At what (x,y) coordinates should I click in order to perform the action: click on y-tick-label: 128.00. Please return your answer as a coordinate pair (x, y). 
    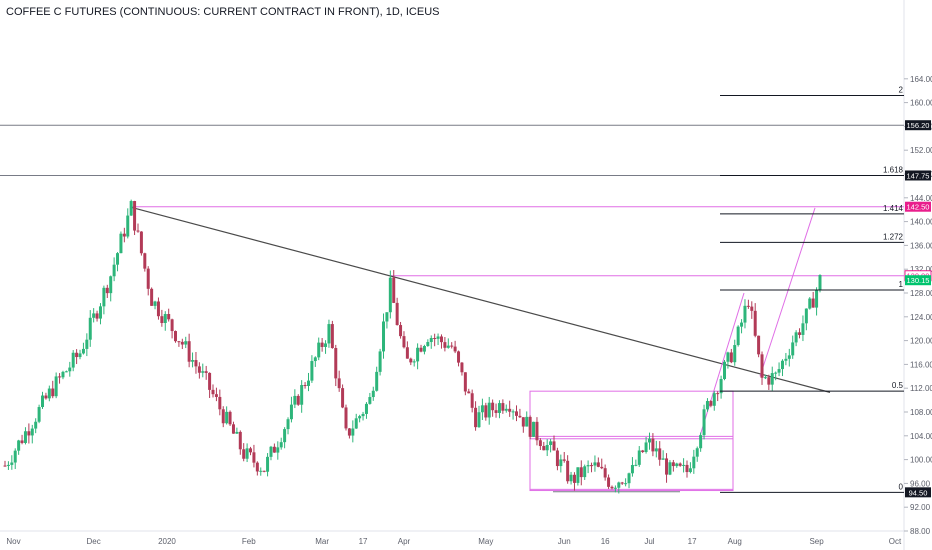
    Looking at the image, I should click on (921, 293).